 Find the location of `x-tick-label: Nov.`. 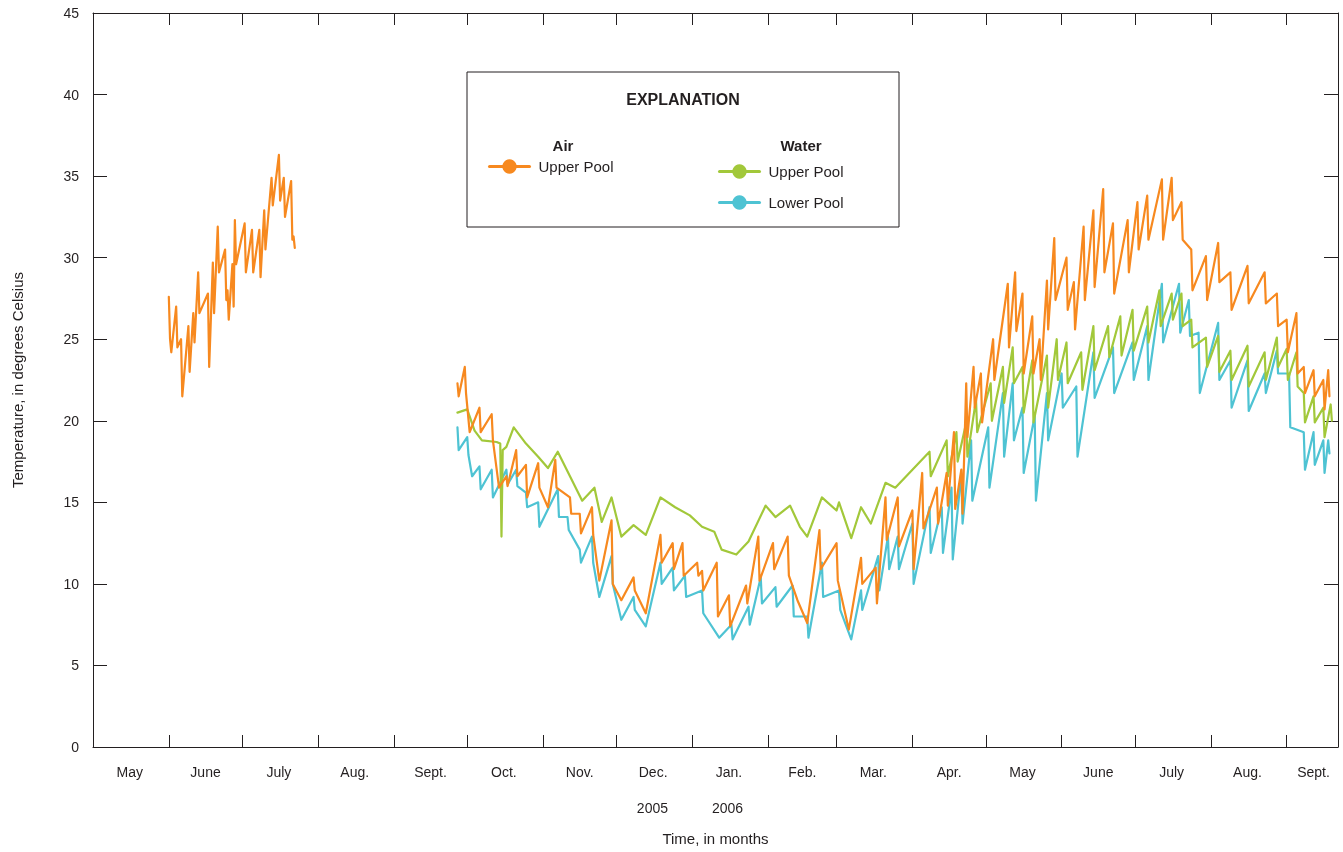

x-tick-label: Nov. is located at coordinates (579, 772).